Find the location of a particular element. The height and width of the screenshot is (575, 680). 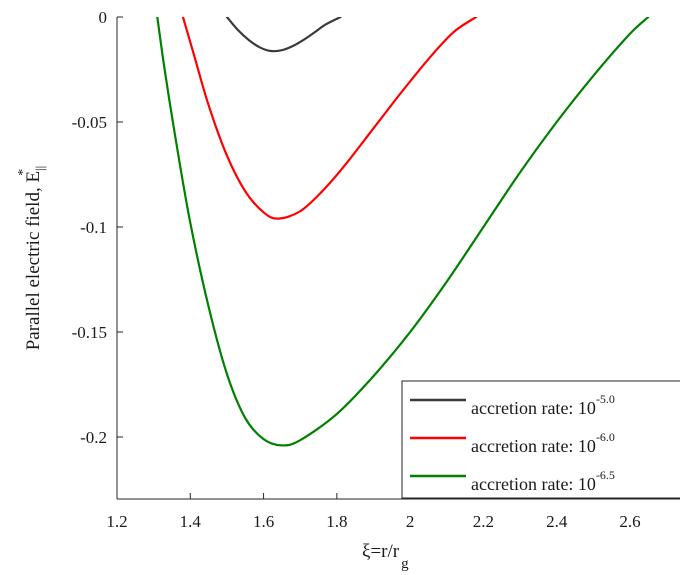

legend-label-exponent-0: -5.0 is located at coordinates (605, 399).